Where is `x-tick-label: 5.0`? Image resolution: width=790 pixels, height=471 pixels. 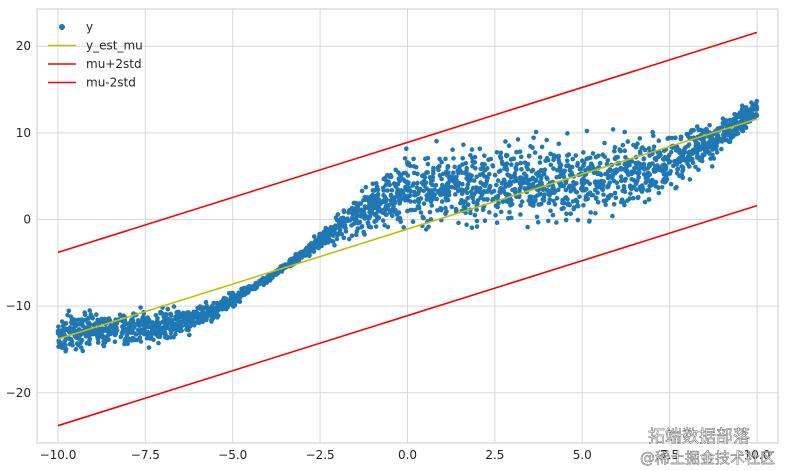 x-tick-label: 5.0 is located at coordinates (582, 455).